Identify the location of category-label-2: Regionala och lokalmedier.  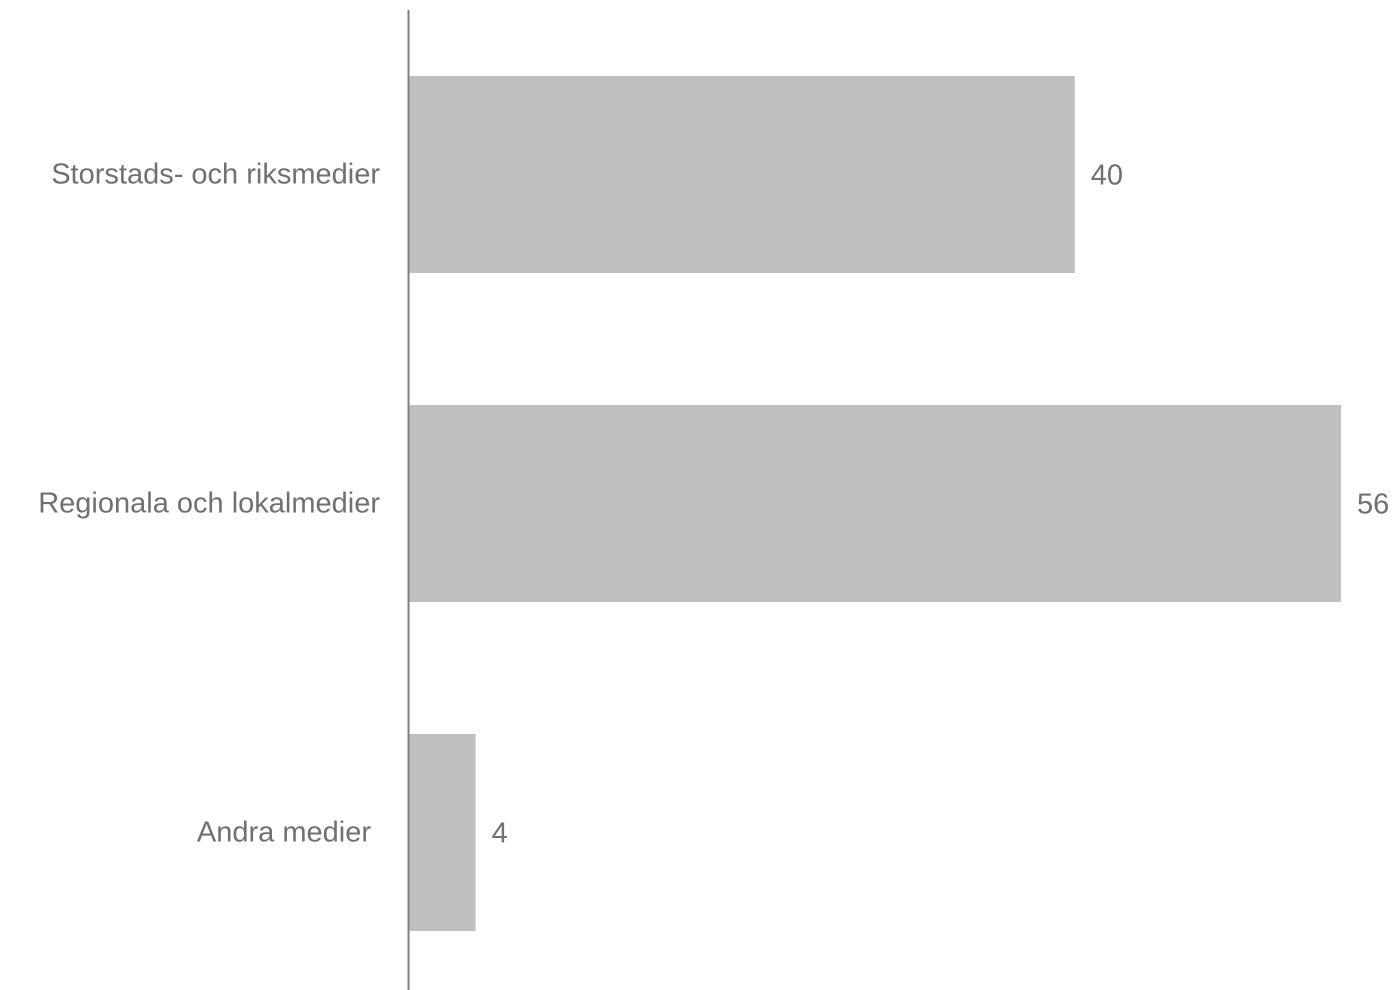
(209, 504).